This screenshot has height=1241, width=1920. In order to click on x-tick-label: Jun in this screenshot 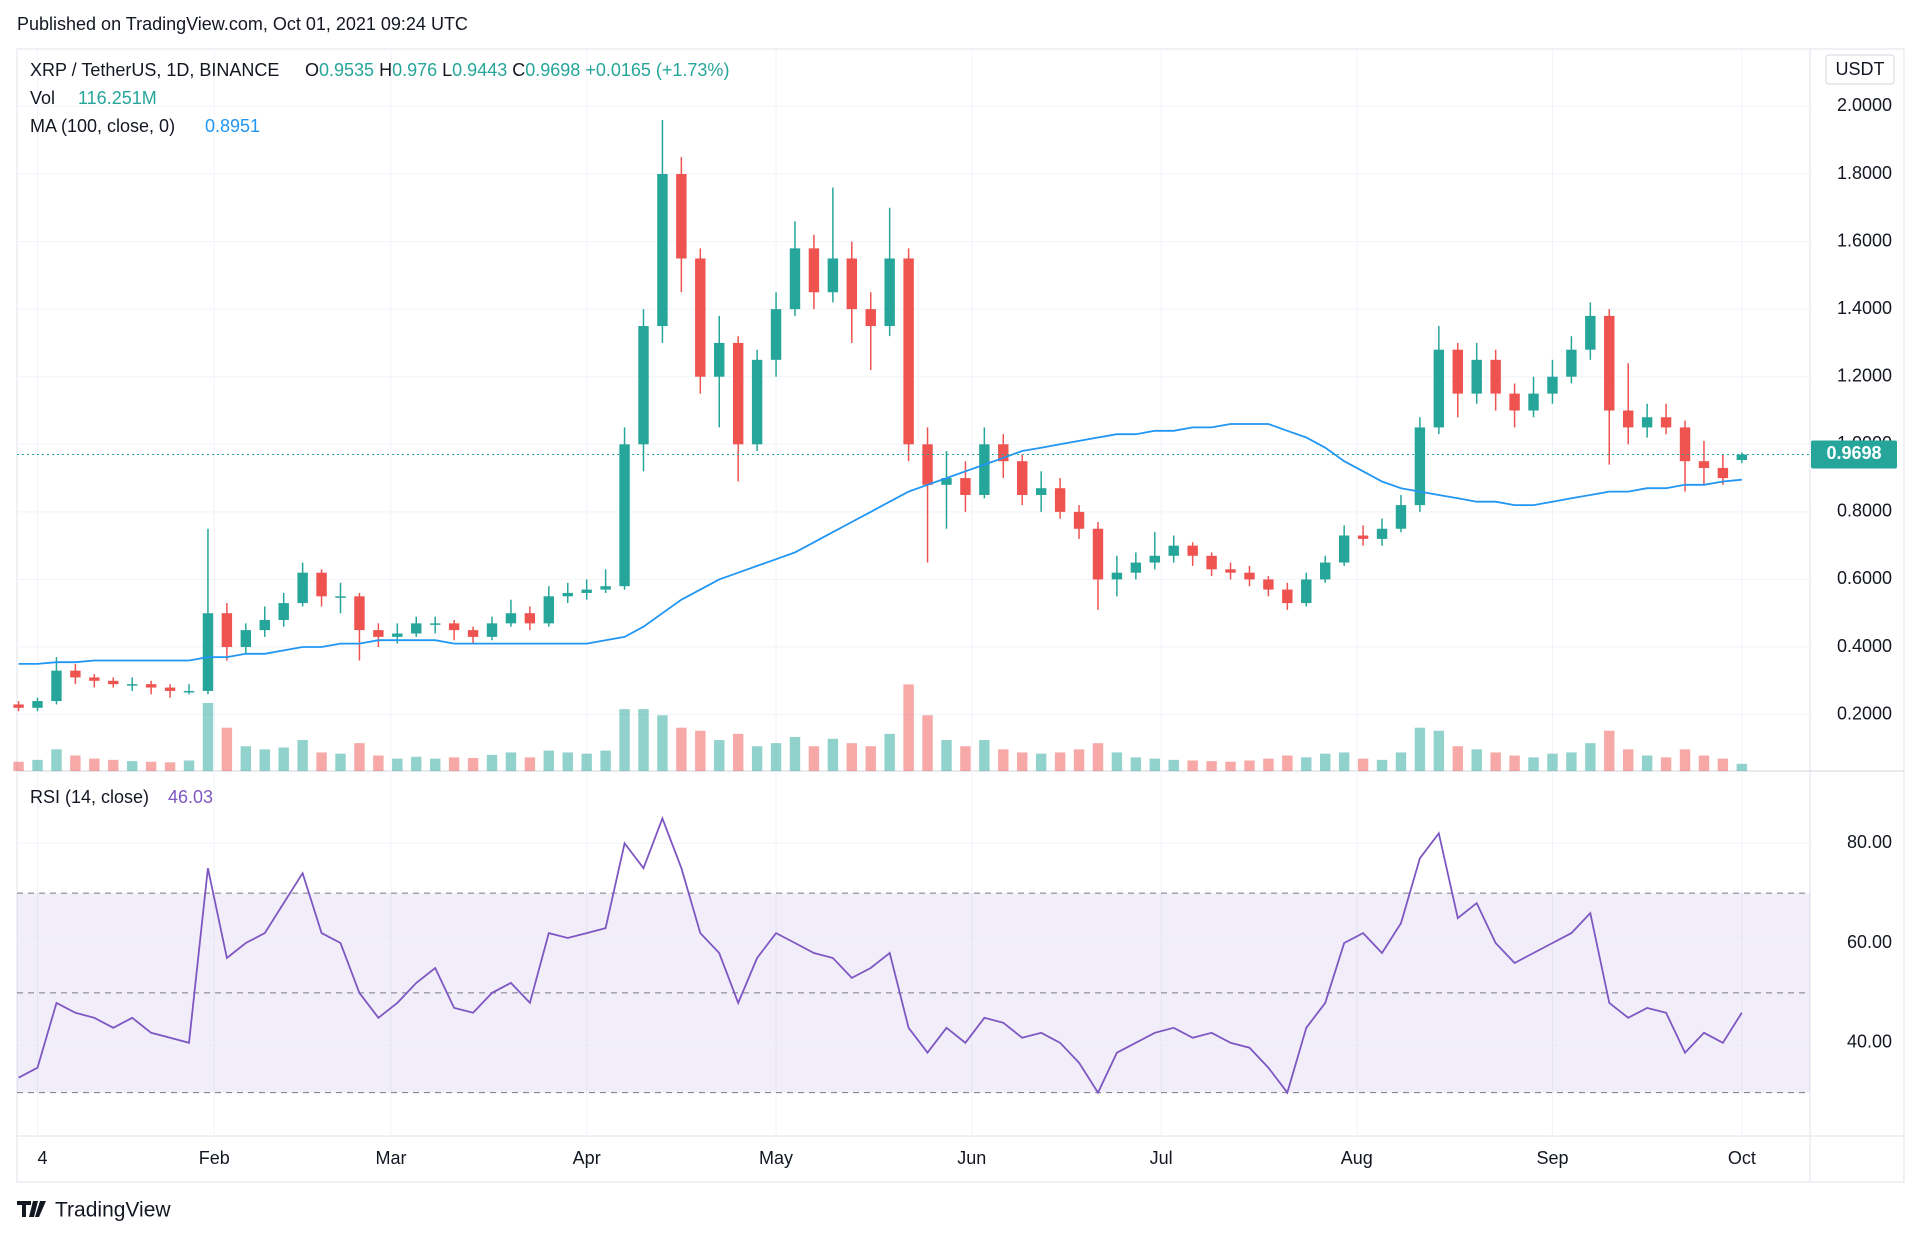, I will do `click(971, 1158)`.